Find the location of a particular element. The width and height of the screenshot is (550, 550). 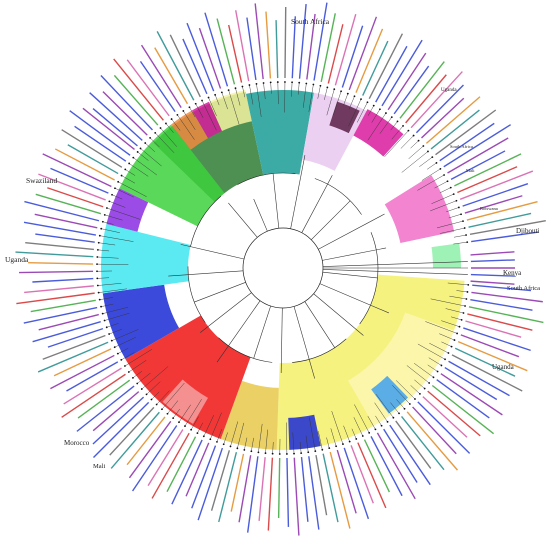

region-label-kenya: Kenya is located at coordinates (512, 273).